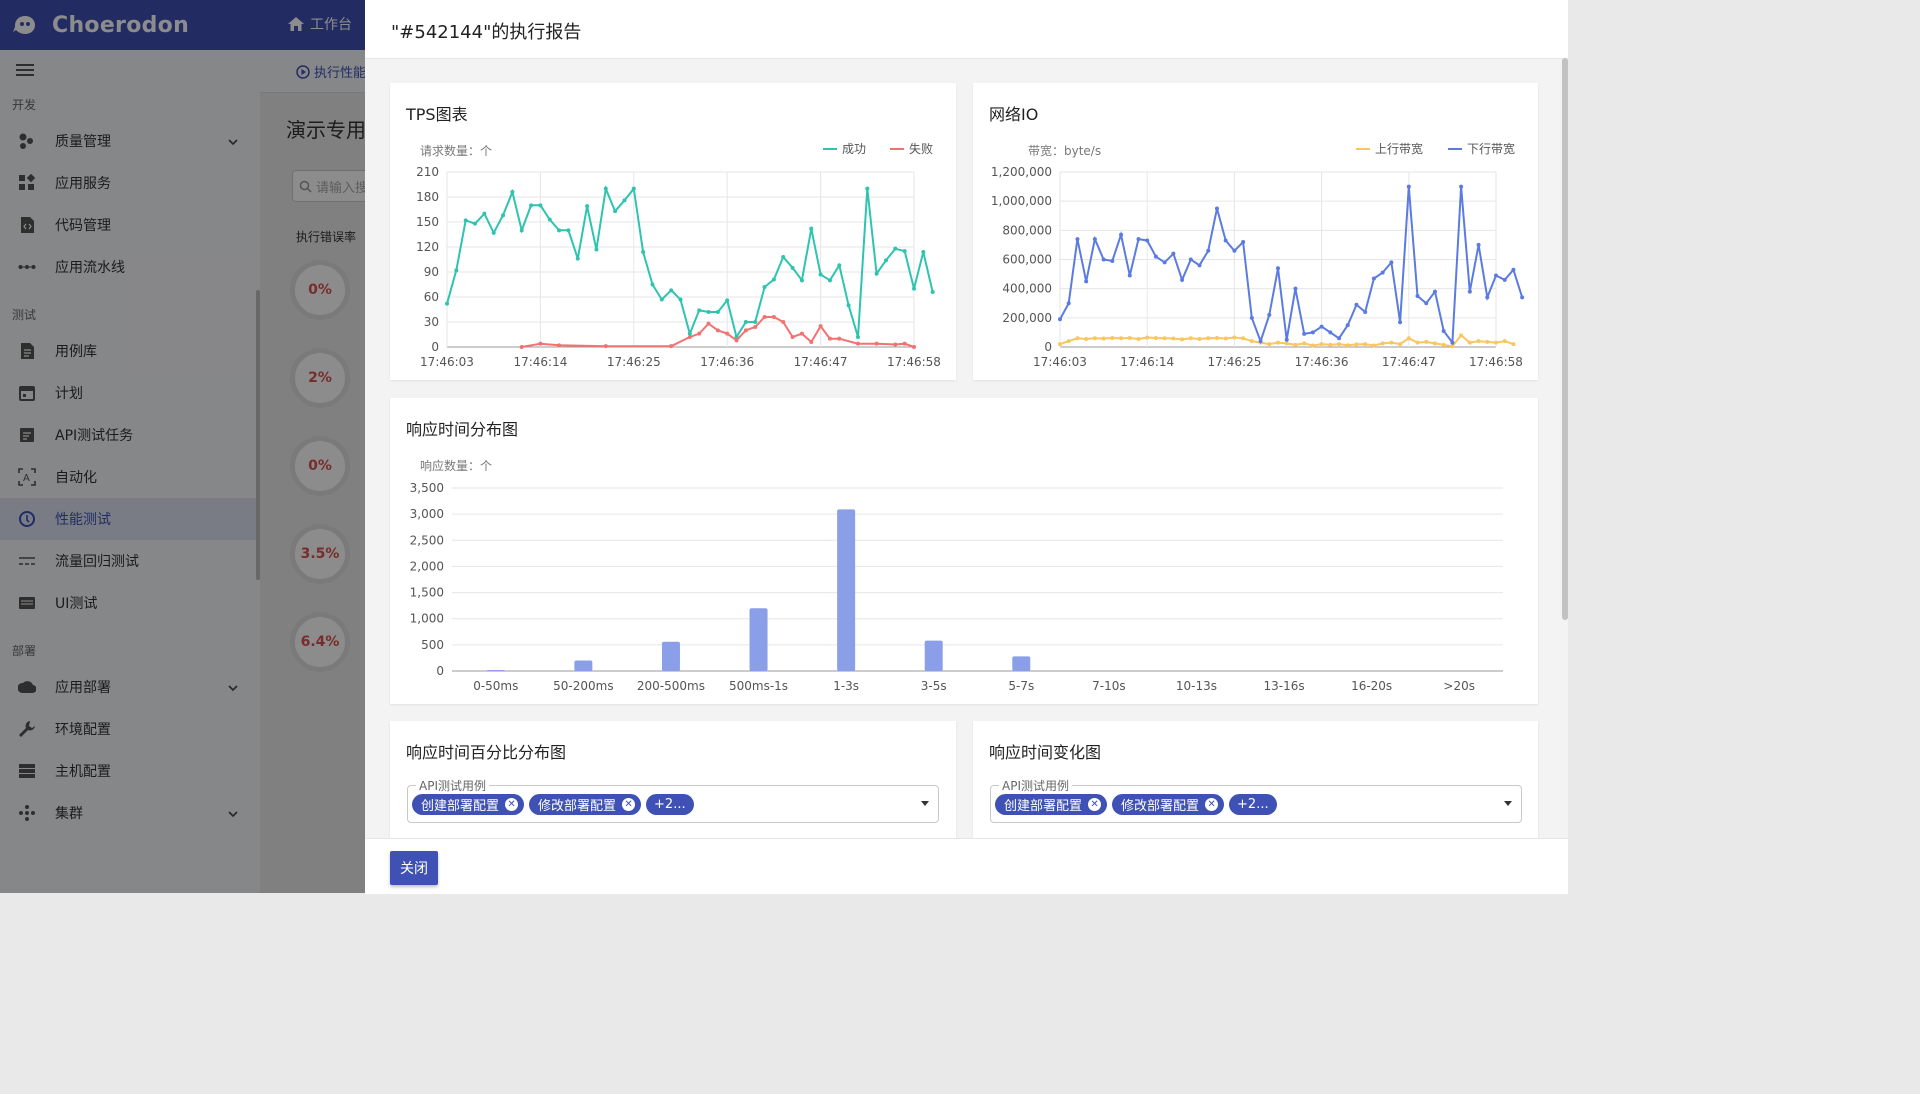 Image resolution: width=1920 pixels, height=1094 pixels. Describe the element at coordinates (130, 183) in the screenshot. I see `sidebar-item: 应用服务` at that location.